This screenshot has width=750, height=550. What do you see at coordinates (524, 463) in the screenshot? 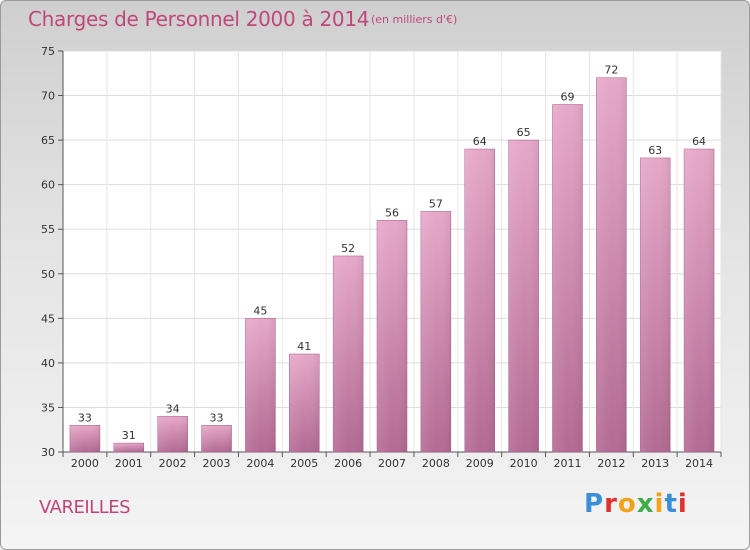
I see `x-tick-label: 2010` at bounding box center [524, 463].